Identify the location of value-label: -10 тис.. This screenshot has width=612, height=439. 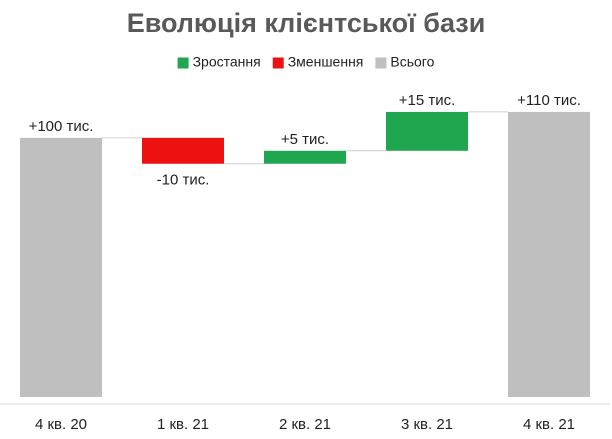
(183, 180).